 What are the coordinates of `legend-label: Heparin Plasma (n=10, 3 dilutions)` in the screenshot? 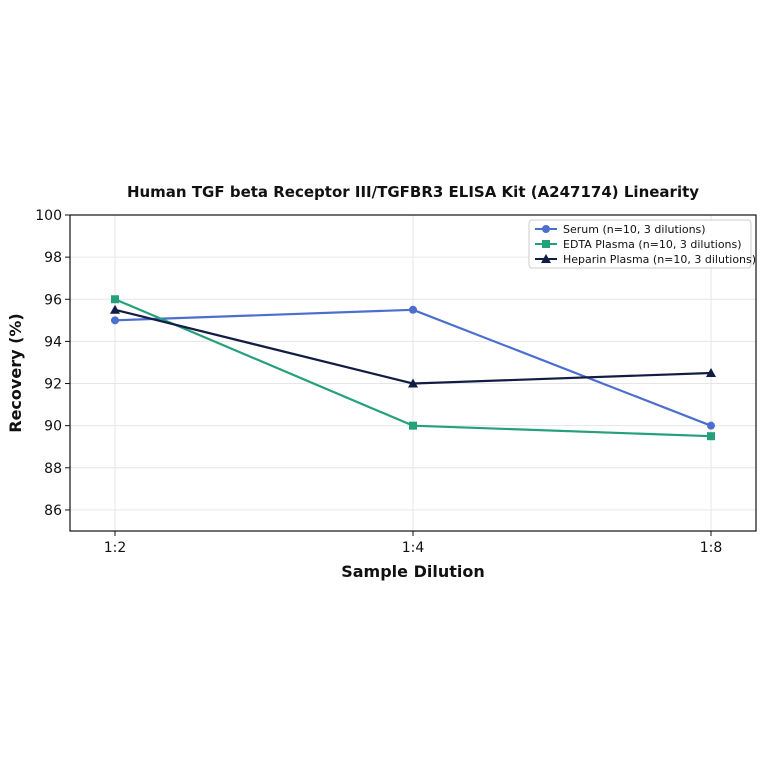 It's located at (659, 259).